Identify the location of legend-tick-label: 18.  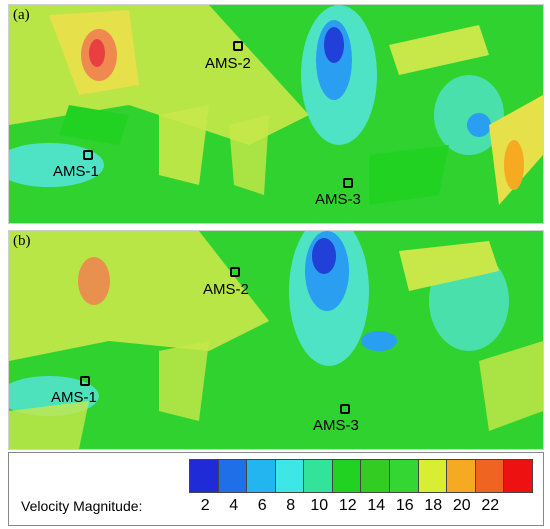
(433, 506).